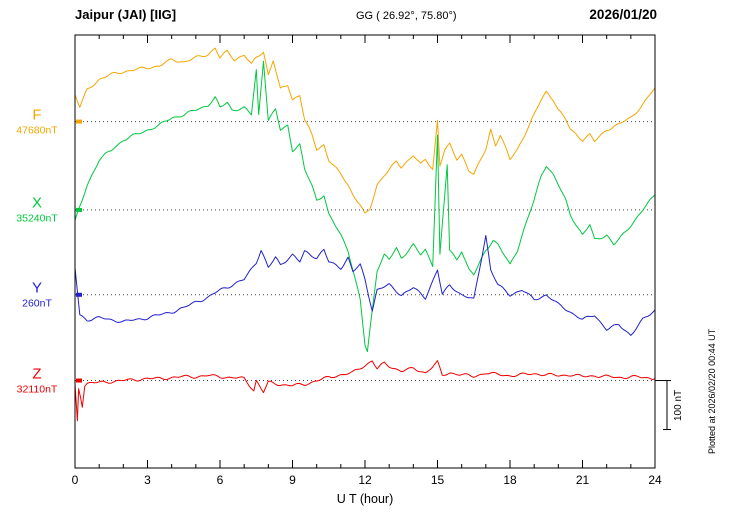 Image resolution: width=730 pixels, height=520 pixels. I want to click on x-tick-label: 15, so click(437, 480).